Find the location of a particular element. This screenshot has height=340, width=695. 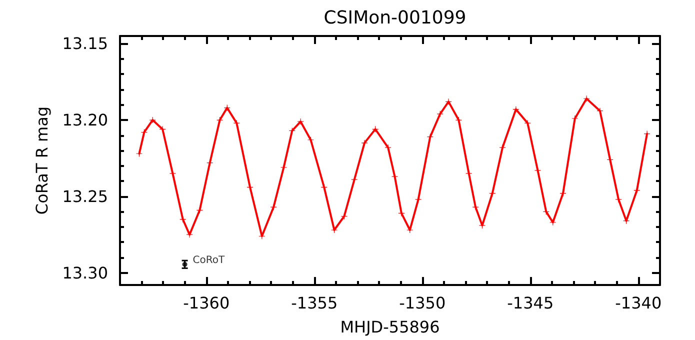

x-tick-label: -1350 is located at coordinates (422, 303).